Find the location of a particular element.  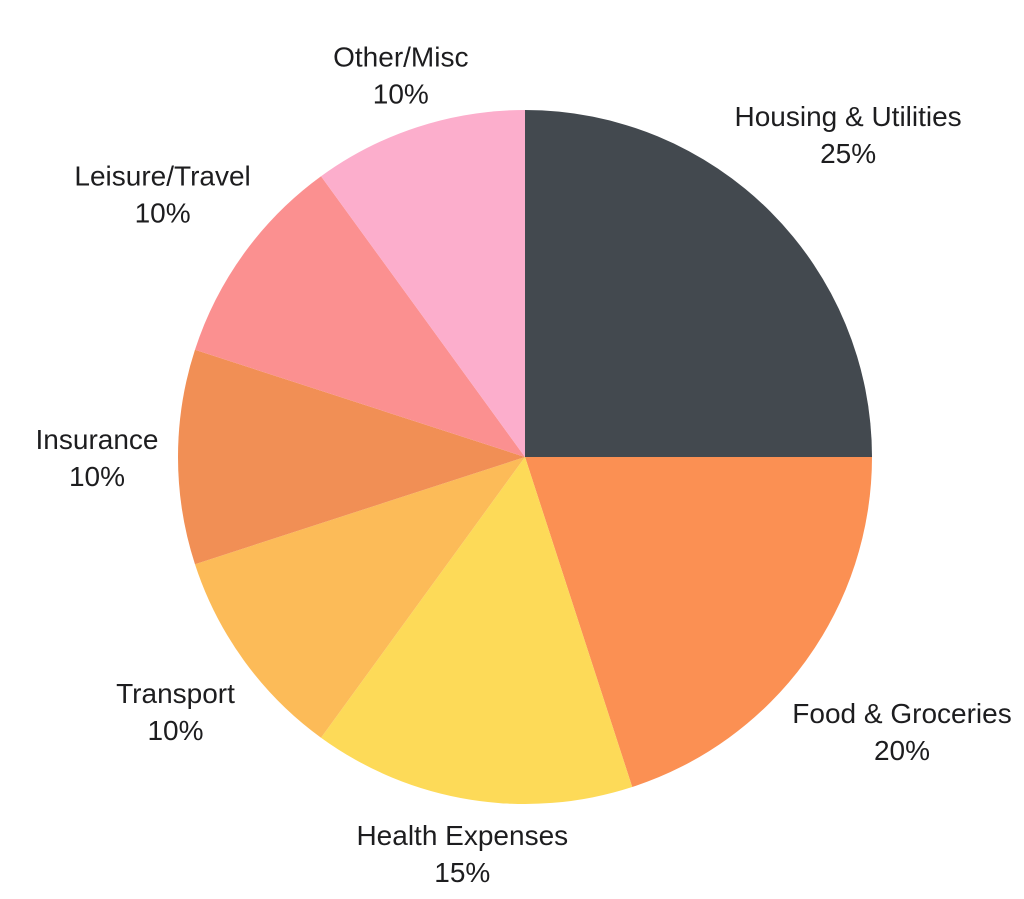

slice-value-health-expenses: 15% is located at coordinates (462, 872).